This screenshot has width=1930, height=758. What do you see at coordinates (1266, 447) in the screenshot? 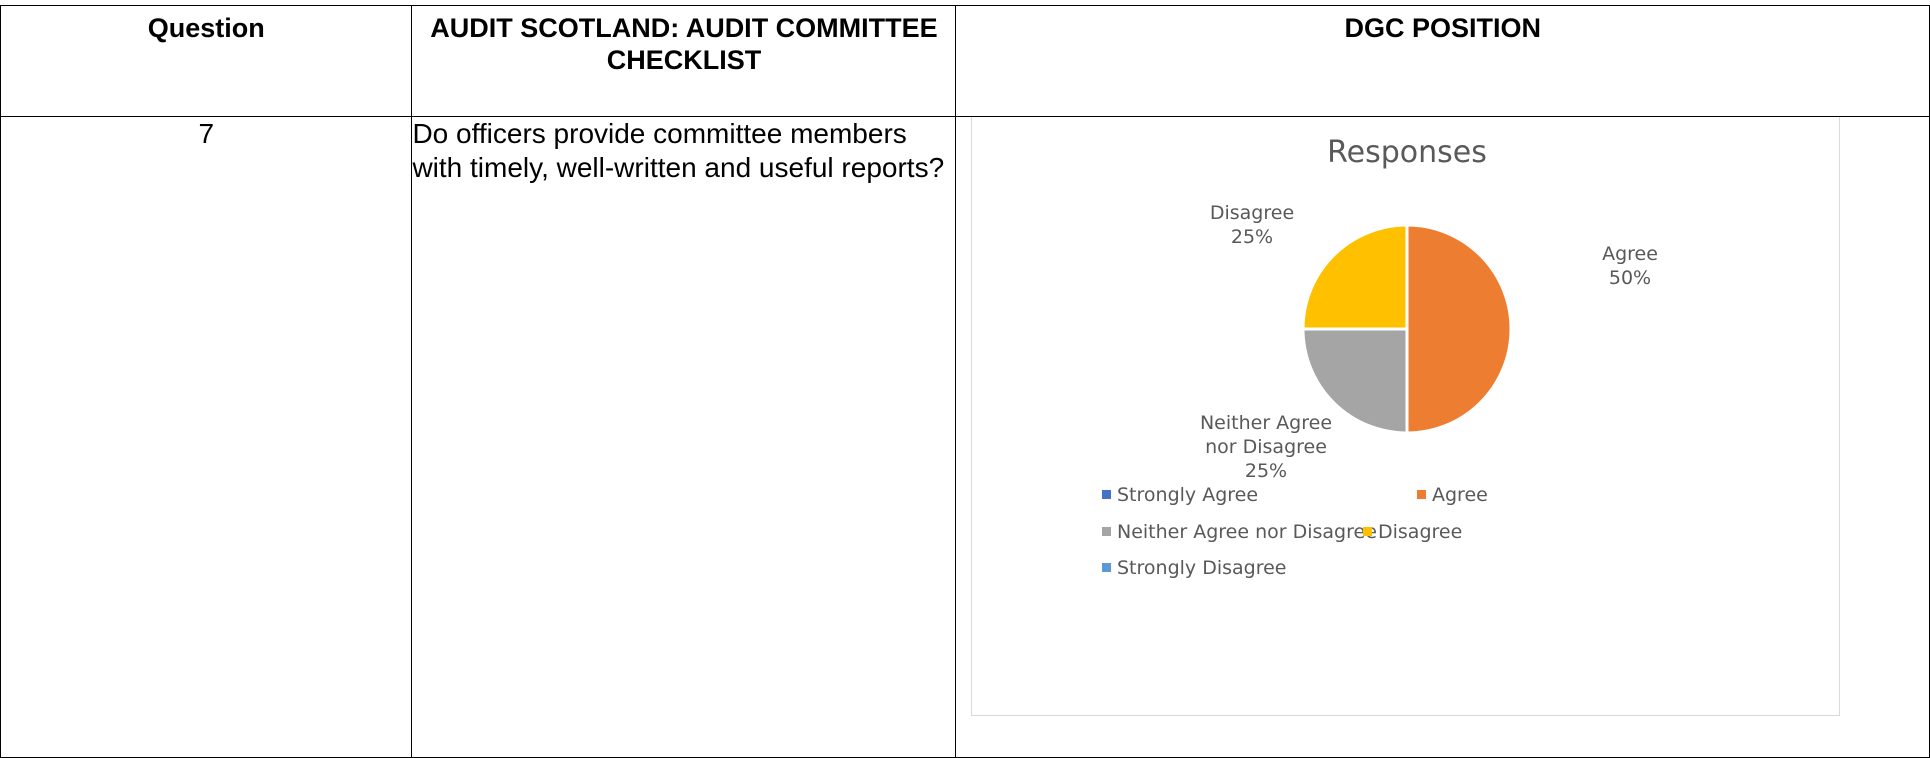
I see `data-label-neither-agree-nor-disagree: Neither Agree nor Disagree 25%` at bounding box center [1266, 447].